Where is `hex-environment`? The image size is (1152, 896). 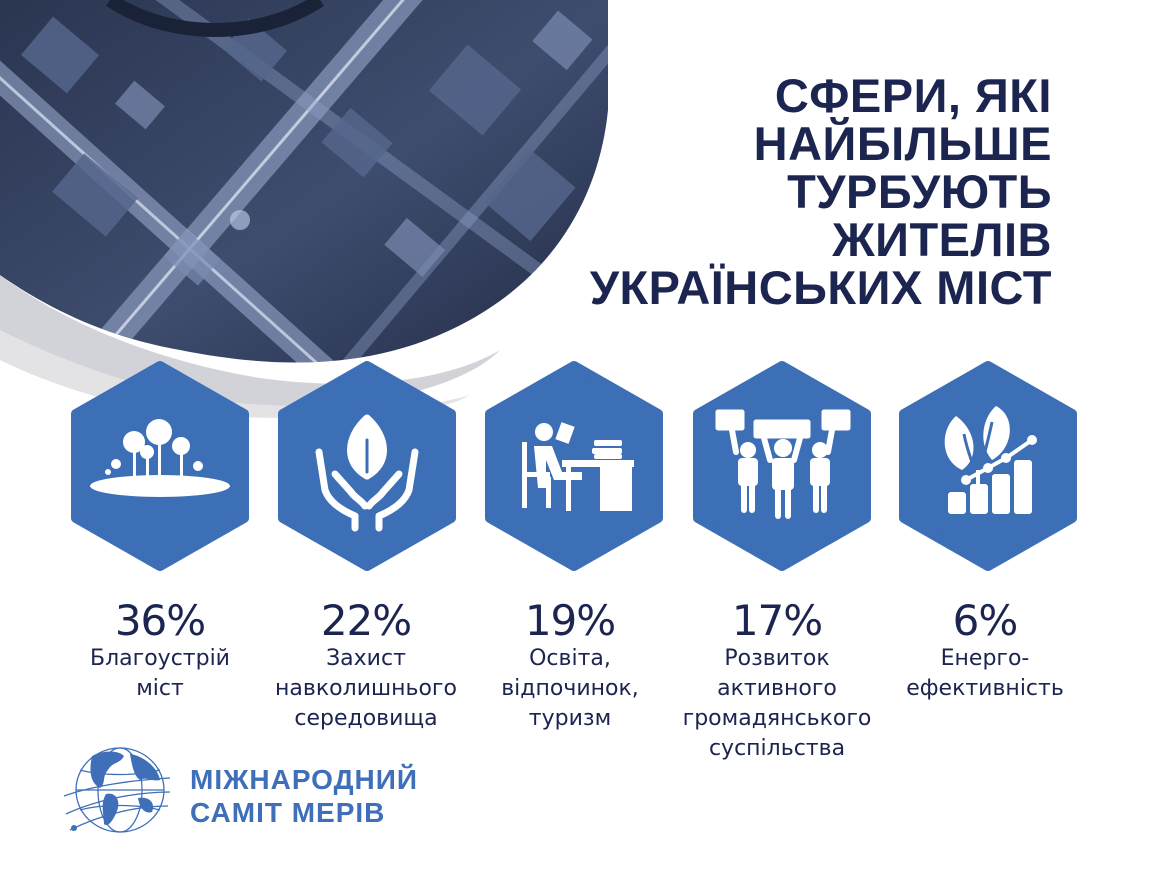
hex-environment is located at coordinates (367, 466).